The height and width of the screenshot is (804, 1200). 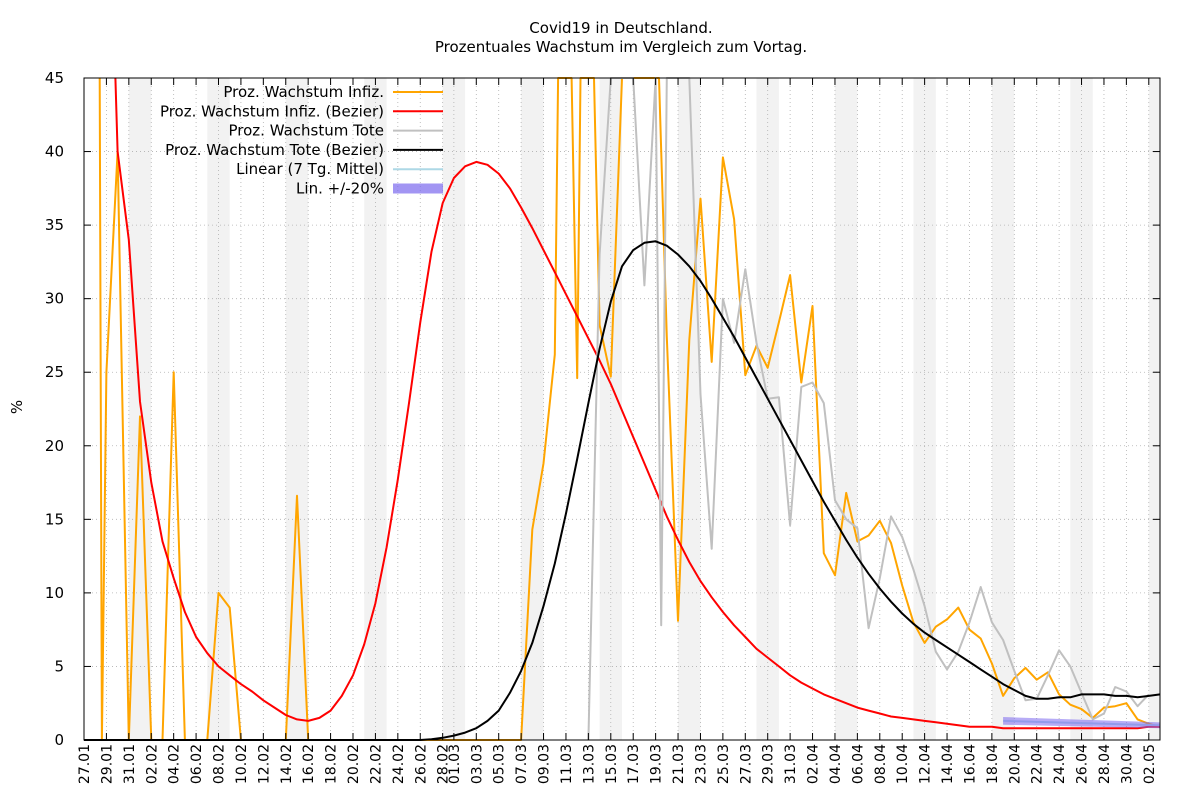 What do you see at coordinates (679, 764) in the screenshot?
I see `x-tick-label: 21.03` at bounding box center [679, 764].